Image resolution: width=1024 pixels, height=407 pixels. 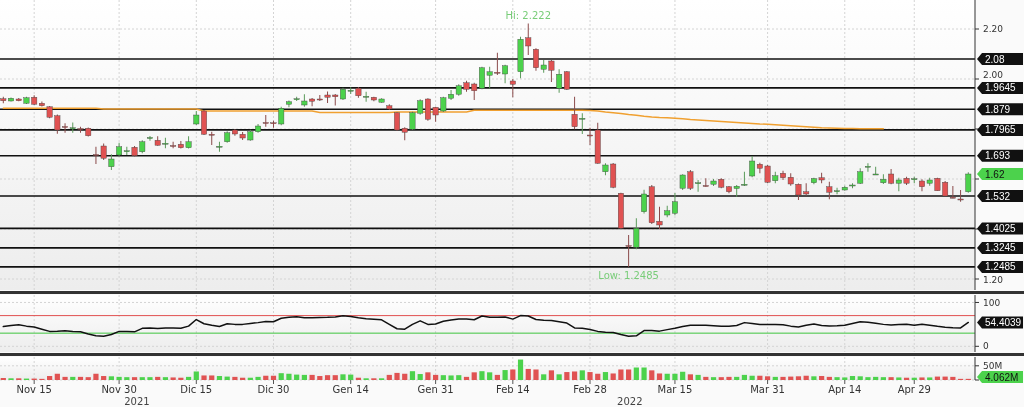 I want to click on y-tick-label: 1.20, so click(x=993, y=280).